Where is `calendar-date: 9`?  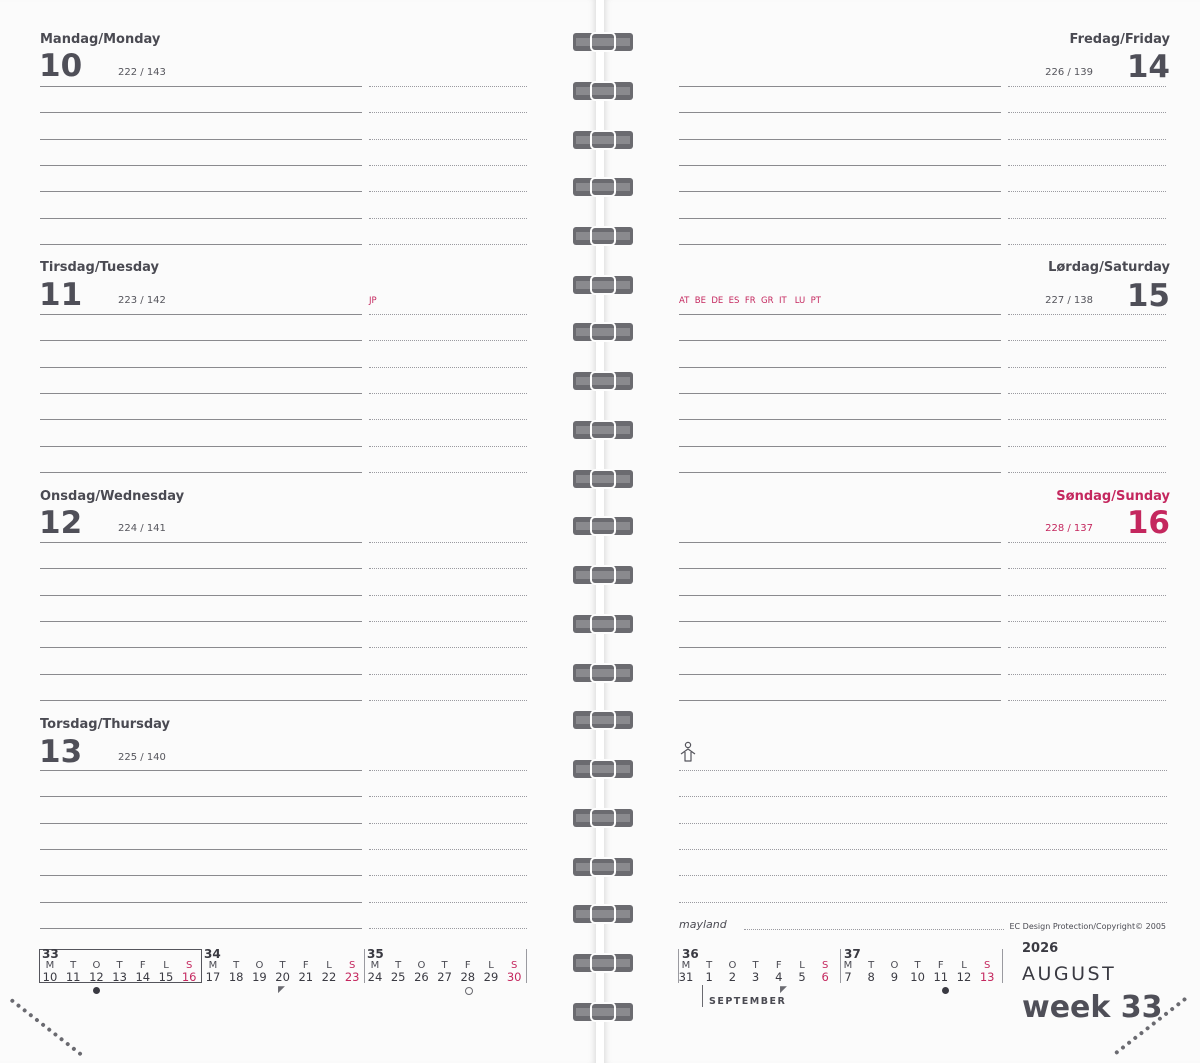 calendar-date: 9 is located at coordinates (894, 977).